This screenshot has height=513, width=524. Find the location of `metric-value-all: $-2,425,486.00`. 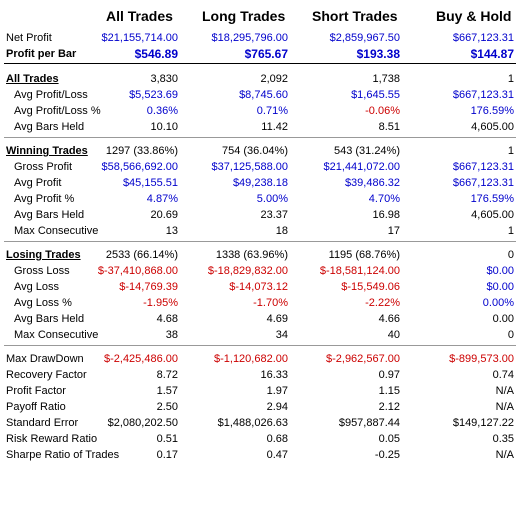

metric-value-all: $-2,425,486.00 is located at coordinates (140, 359).